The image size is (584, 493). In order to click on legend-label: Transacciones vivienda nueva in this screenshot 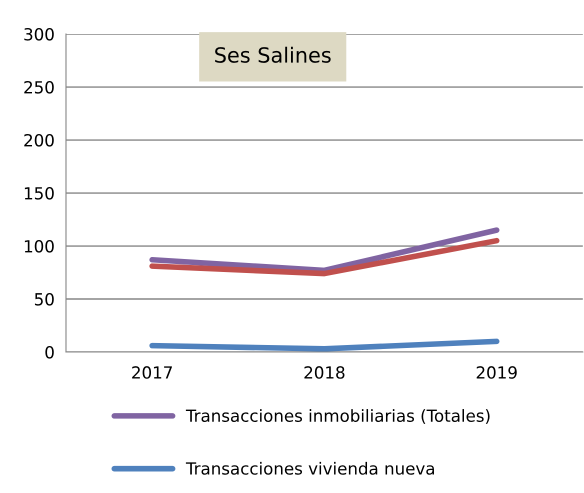, I will do `click(310, 468)`.